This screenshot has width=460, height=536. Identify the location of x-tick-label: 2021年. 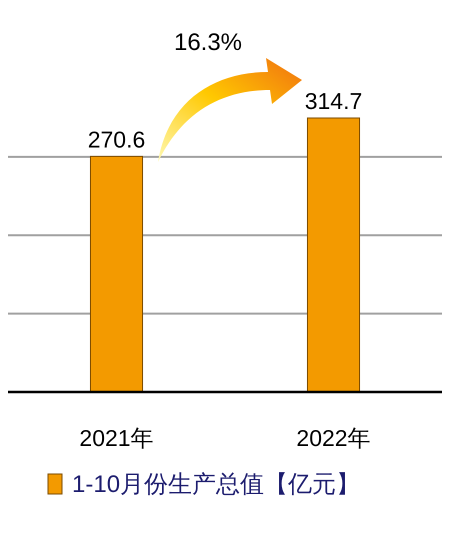
(116, 438).